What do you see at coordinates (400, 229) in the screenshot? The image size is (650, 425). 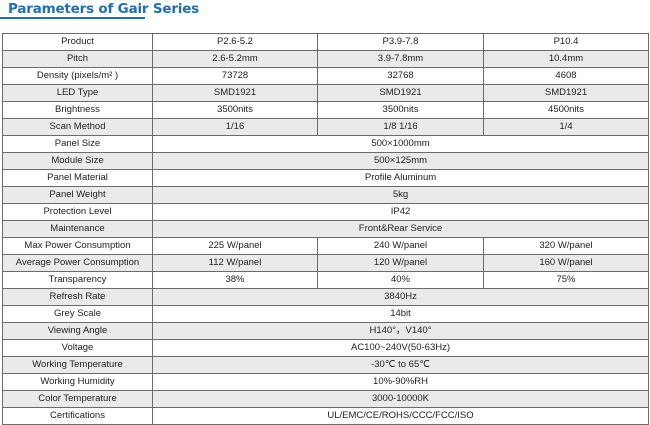 I see `merged-value-cell: Front&Rear Service` at bounding box center [400, 229].